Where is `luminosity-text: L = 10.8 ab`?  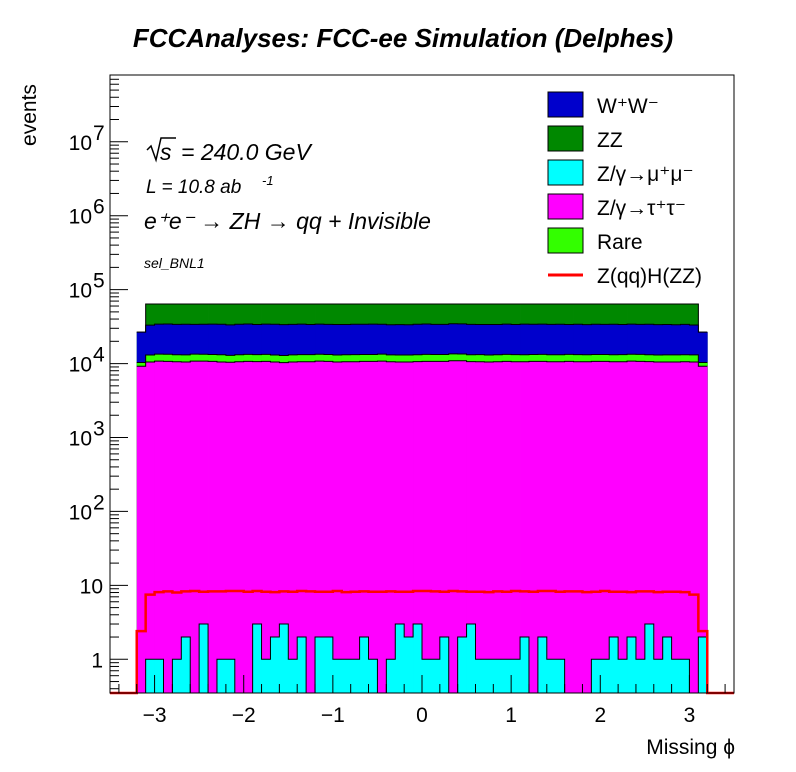 luminosity-text: L = 10.8 ab is located at coordinates (193, 187).